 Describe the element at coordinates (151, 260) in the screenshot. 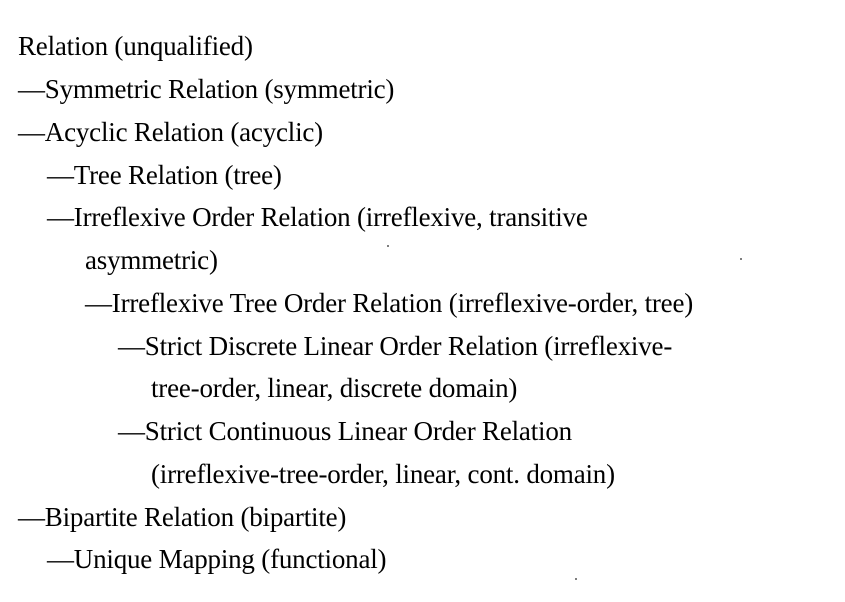

I see `line-irreflexive-order-relation-continued: asymmetric)` at that location.